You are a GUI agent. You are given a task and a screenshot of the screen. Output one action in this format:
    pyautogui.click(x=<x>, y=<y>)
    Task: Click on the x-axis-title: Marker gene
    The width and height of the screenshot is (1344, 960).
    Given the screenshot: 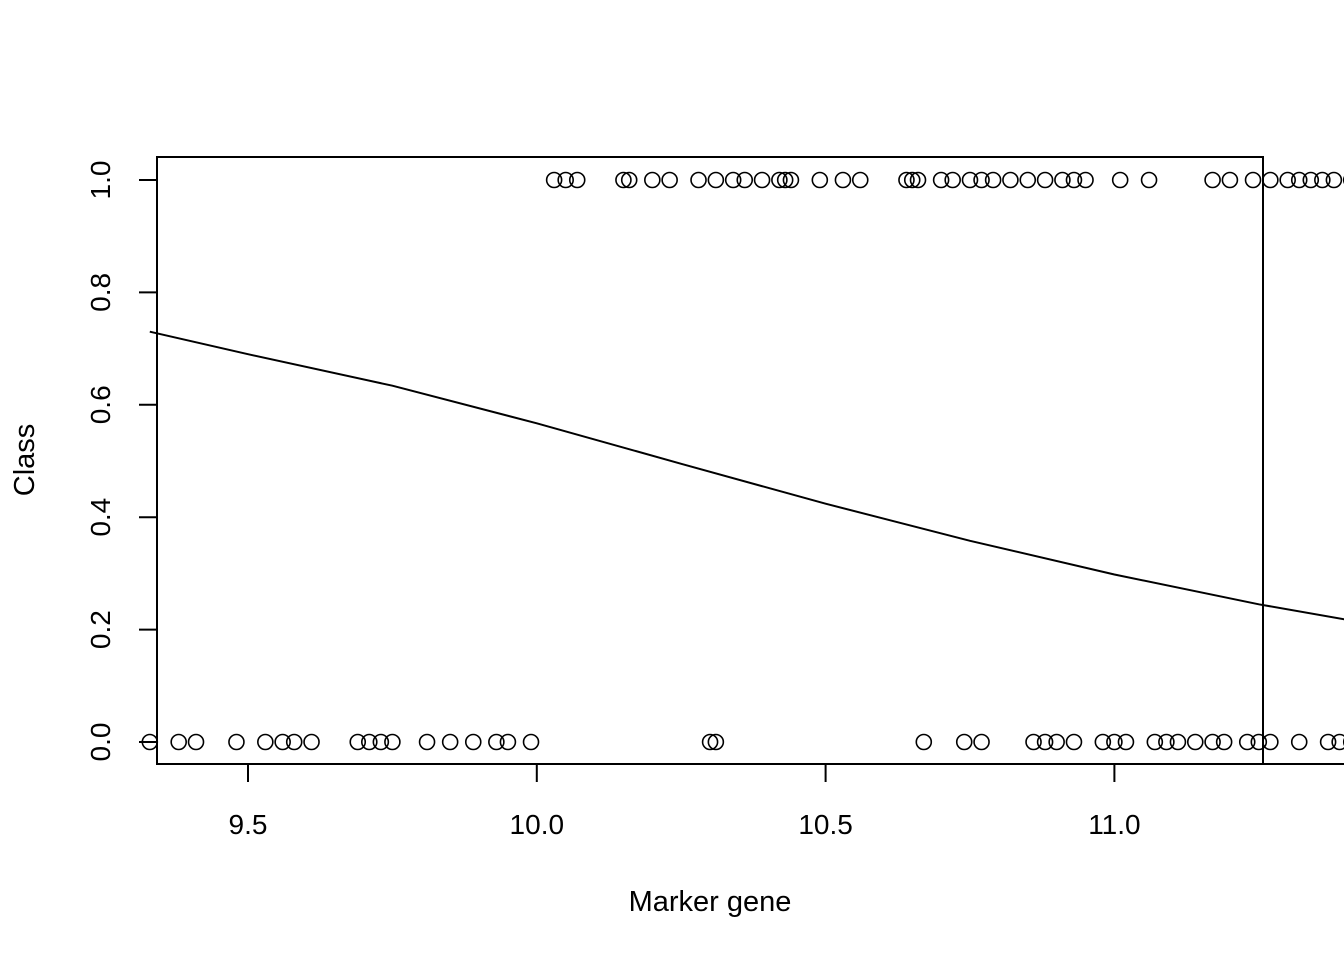 What is the action you would take?
    pyautogui.click(x=710, y=902)
    